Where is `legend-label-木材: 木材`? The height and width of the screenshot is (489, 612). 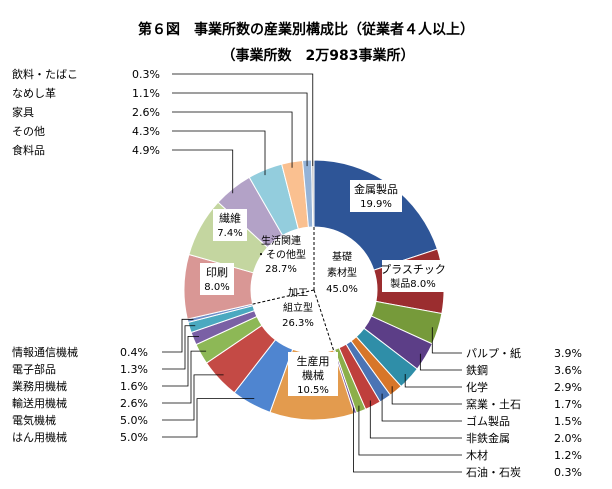 legend-label-木材: 木材 is located at coordinates (477, 455).